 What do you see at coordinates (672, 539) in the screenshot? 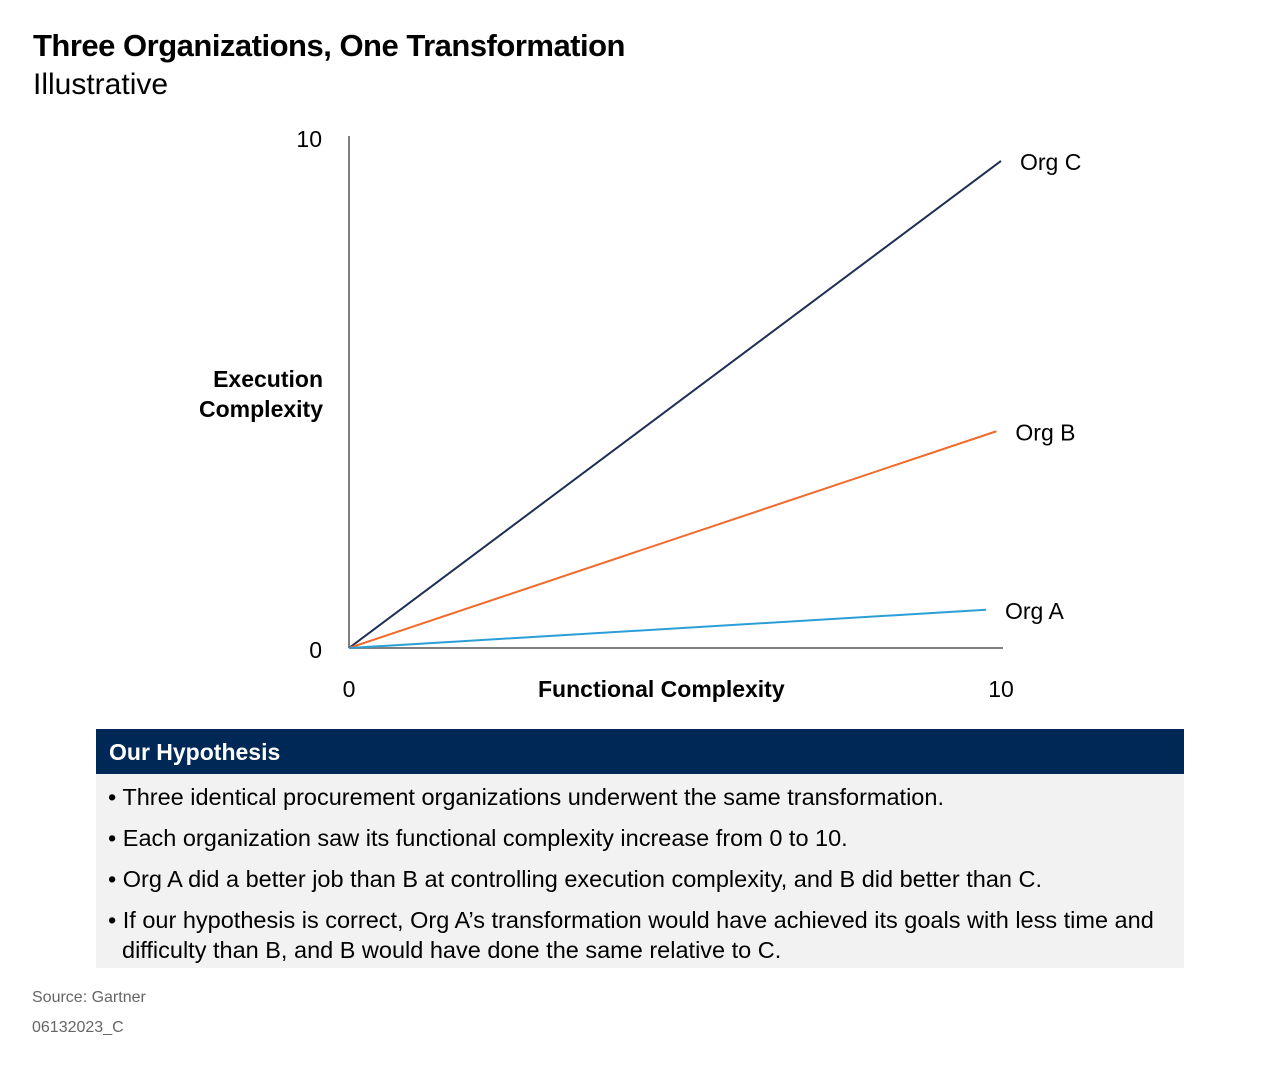
I see `series-line-org-b` at bounding box center [672, 539].